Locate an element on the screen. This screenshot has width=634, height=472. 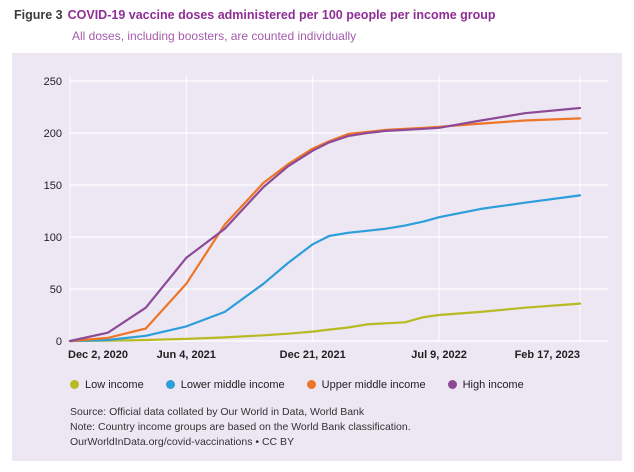
legend-item-lower-middle-income: Lower middle income is located at coordinates (225, 384).